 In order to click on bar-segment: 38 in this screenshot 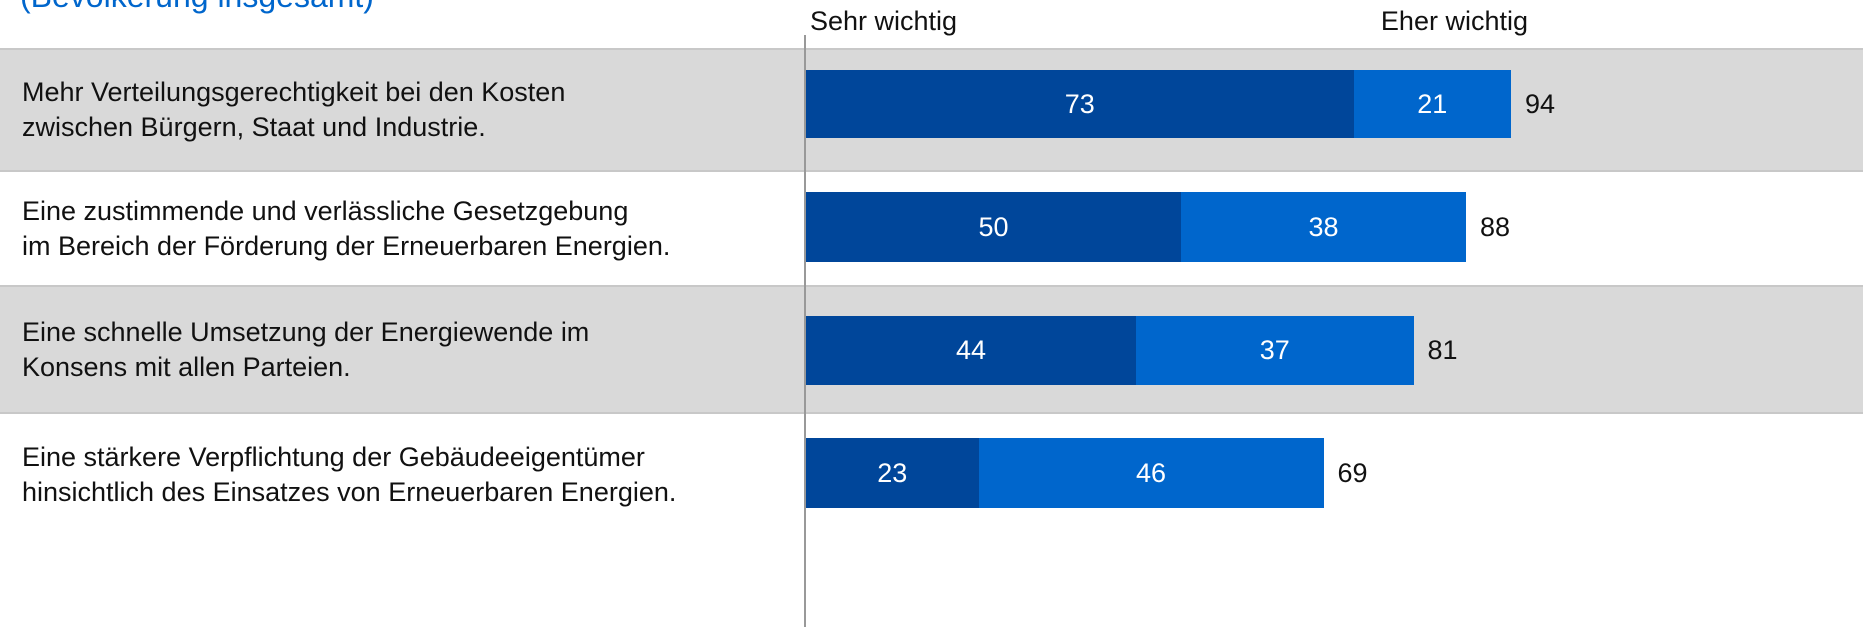, I will do `click(1323, 227)`.